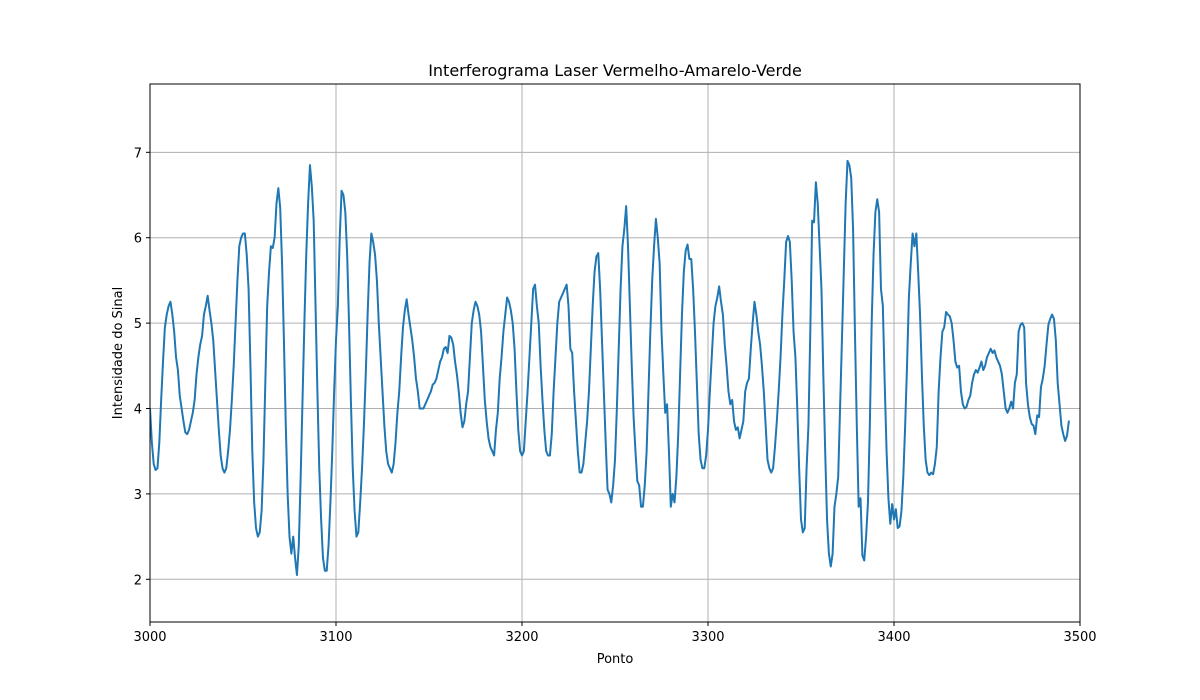 This screenshot has width=1200, height=700. What do you see at coordinates (149, 637) in the screenshot?
I see `x-tick-label: 3000` at bounding box center [149, 637].